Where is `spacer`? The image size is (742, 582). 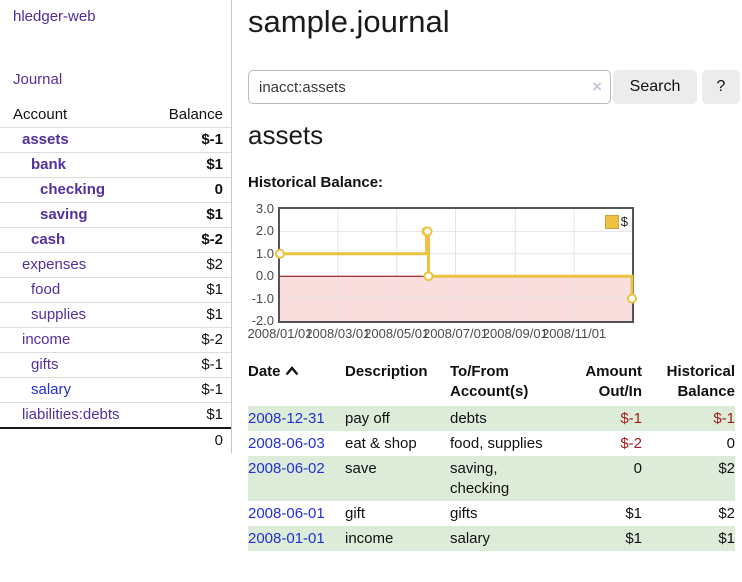 spacer is located at coordinates (71, 440).